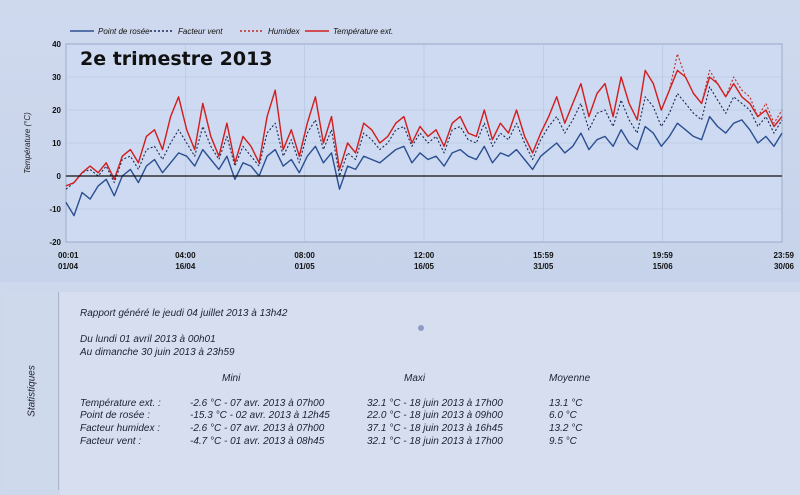 The image size is (800, 495). I want to click on stat-row-label: Température ext. :, so click(120, 403).